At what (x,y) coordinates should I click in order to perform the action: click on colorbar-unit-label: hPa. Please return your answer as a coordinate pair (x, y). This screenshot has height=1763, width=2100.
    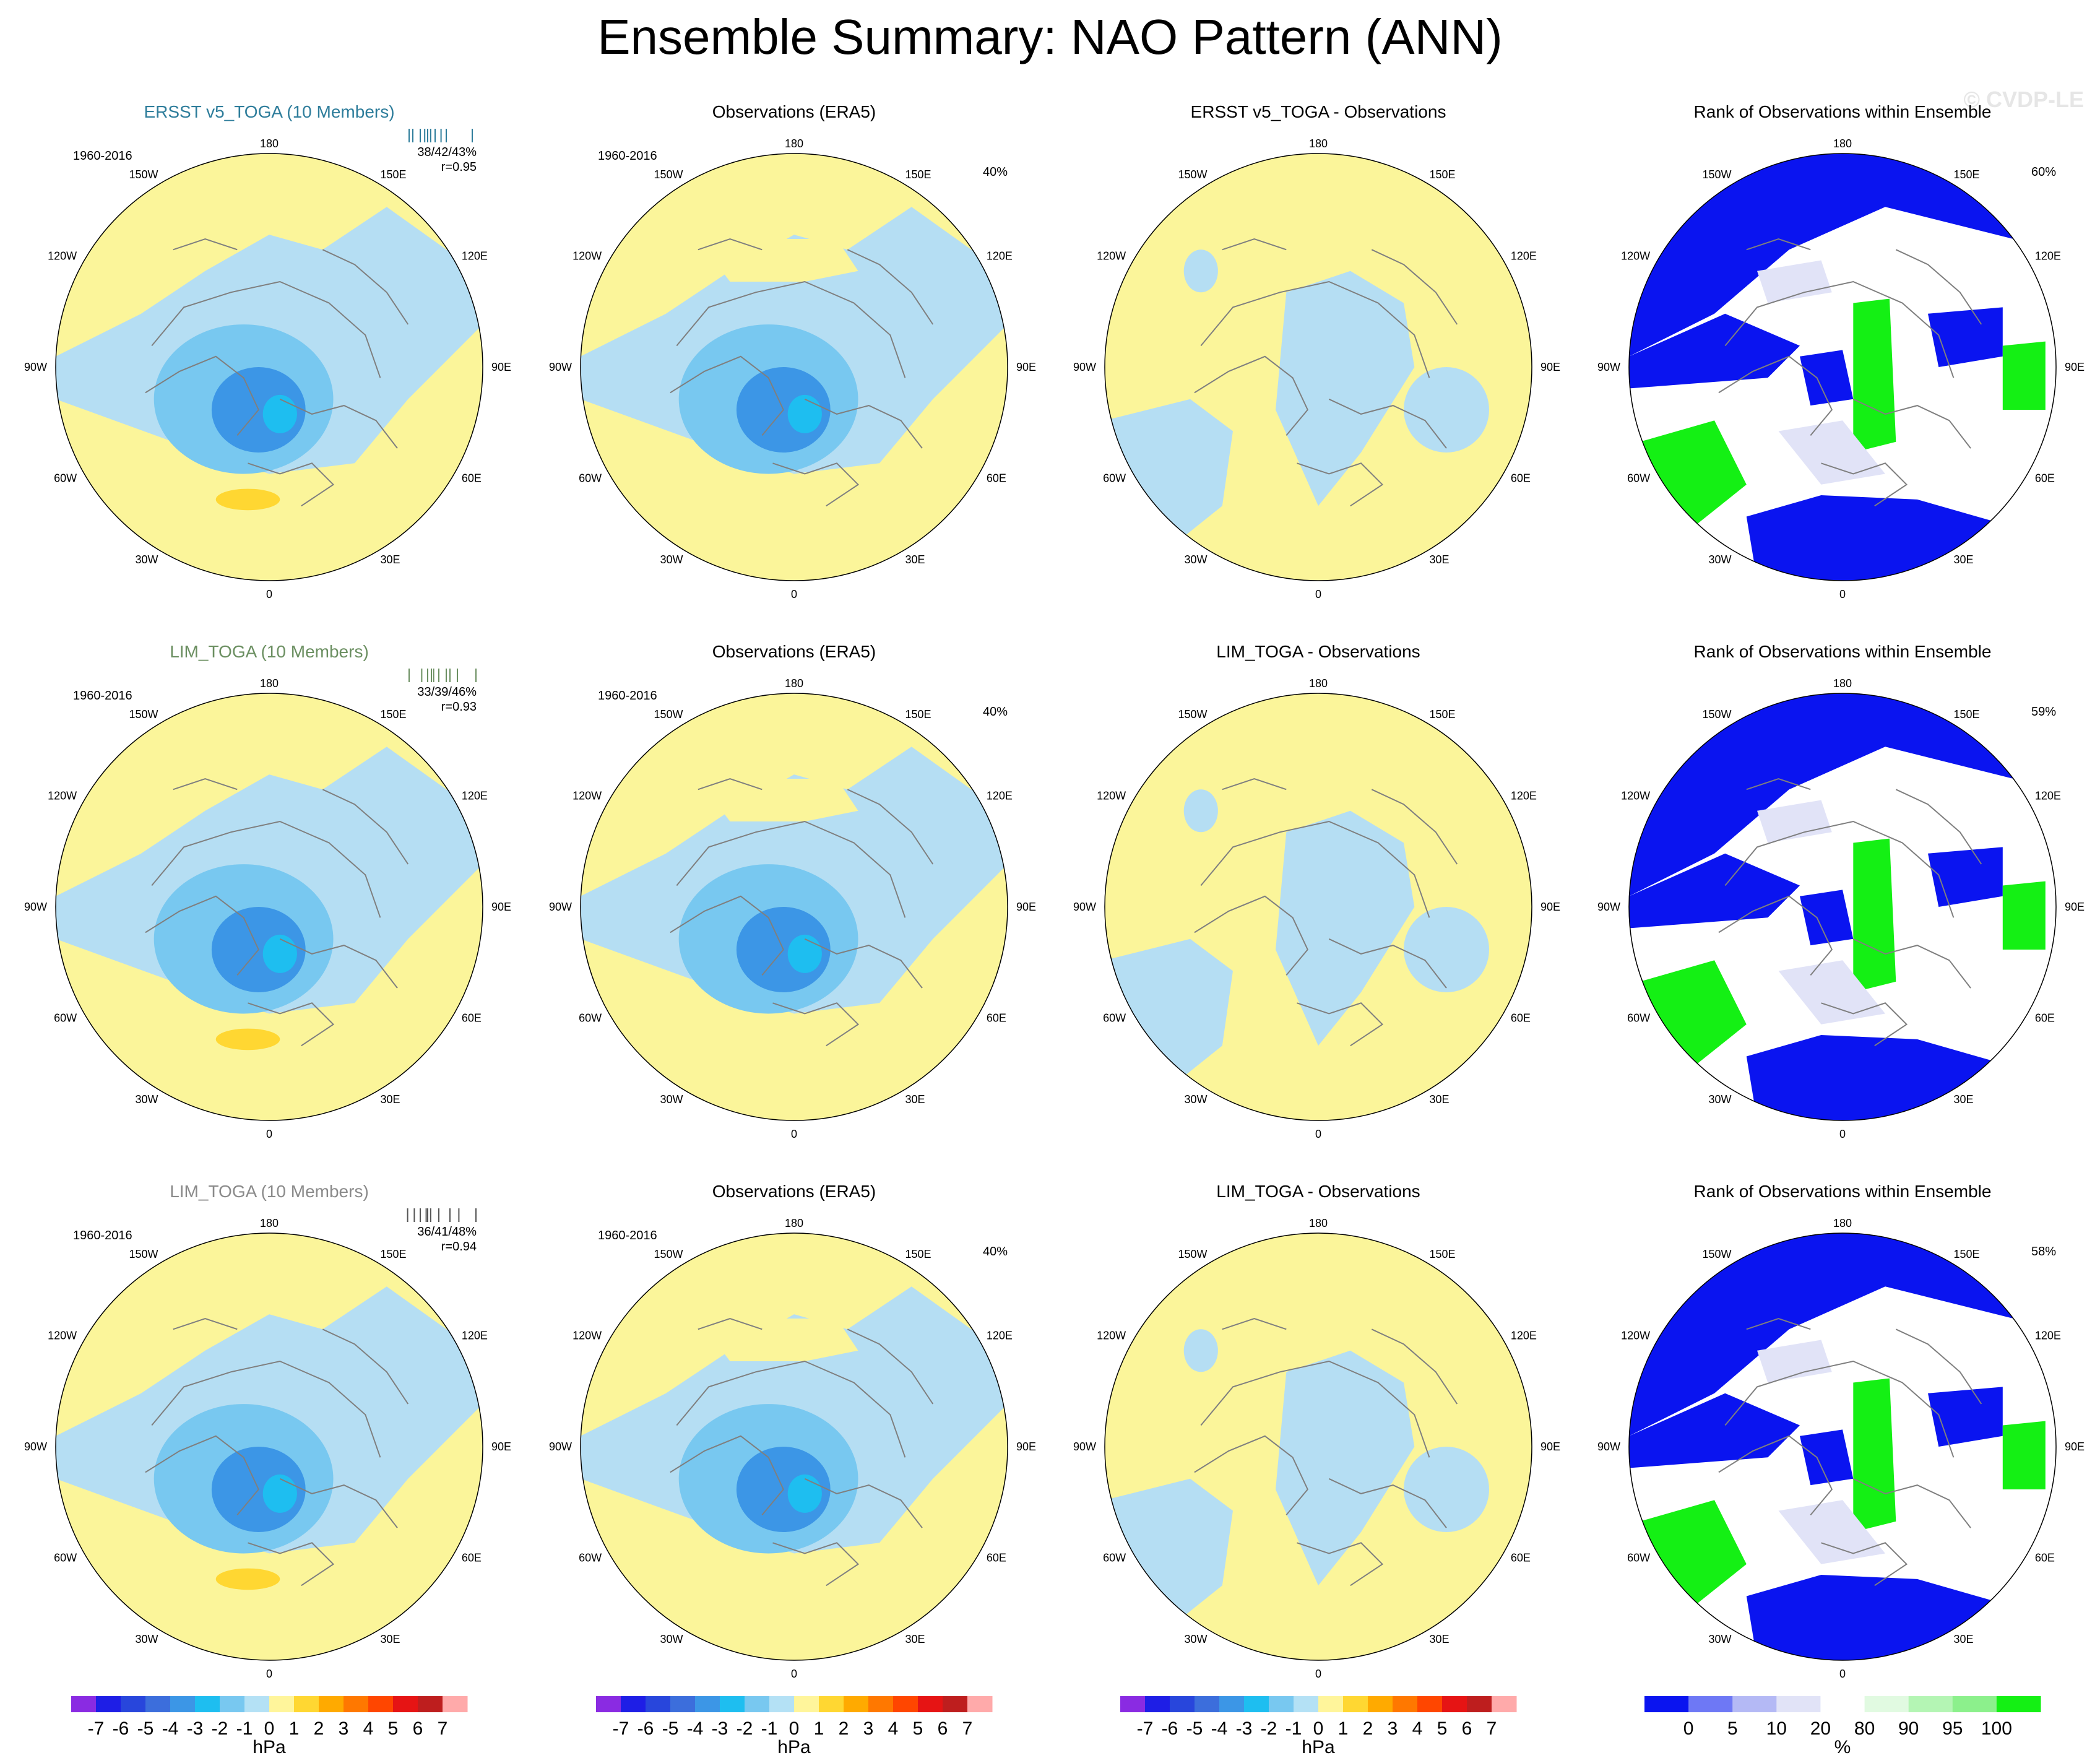
    Looking at the image, I should click on (794, 1747).